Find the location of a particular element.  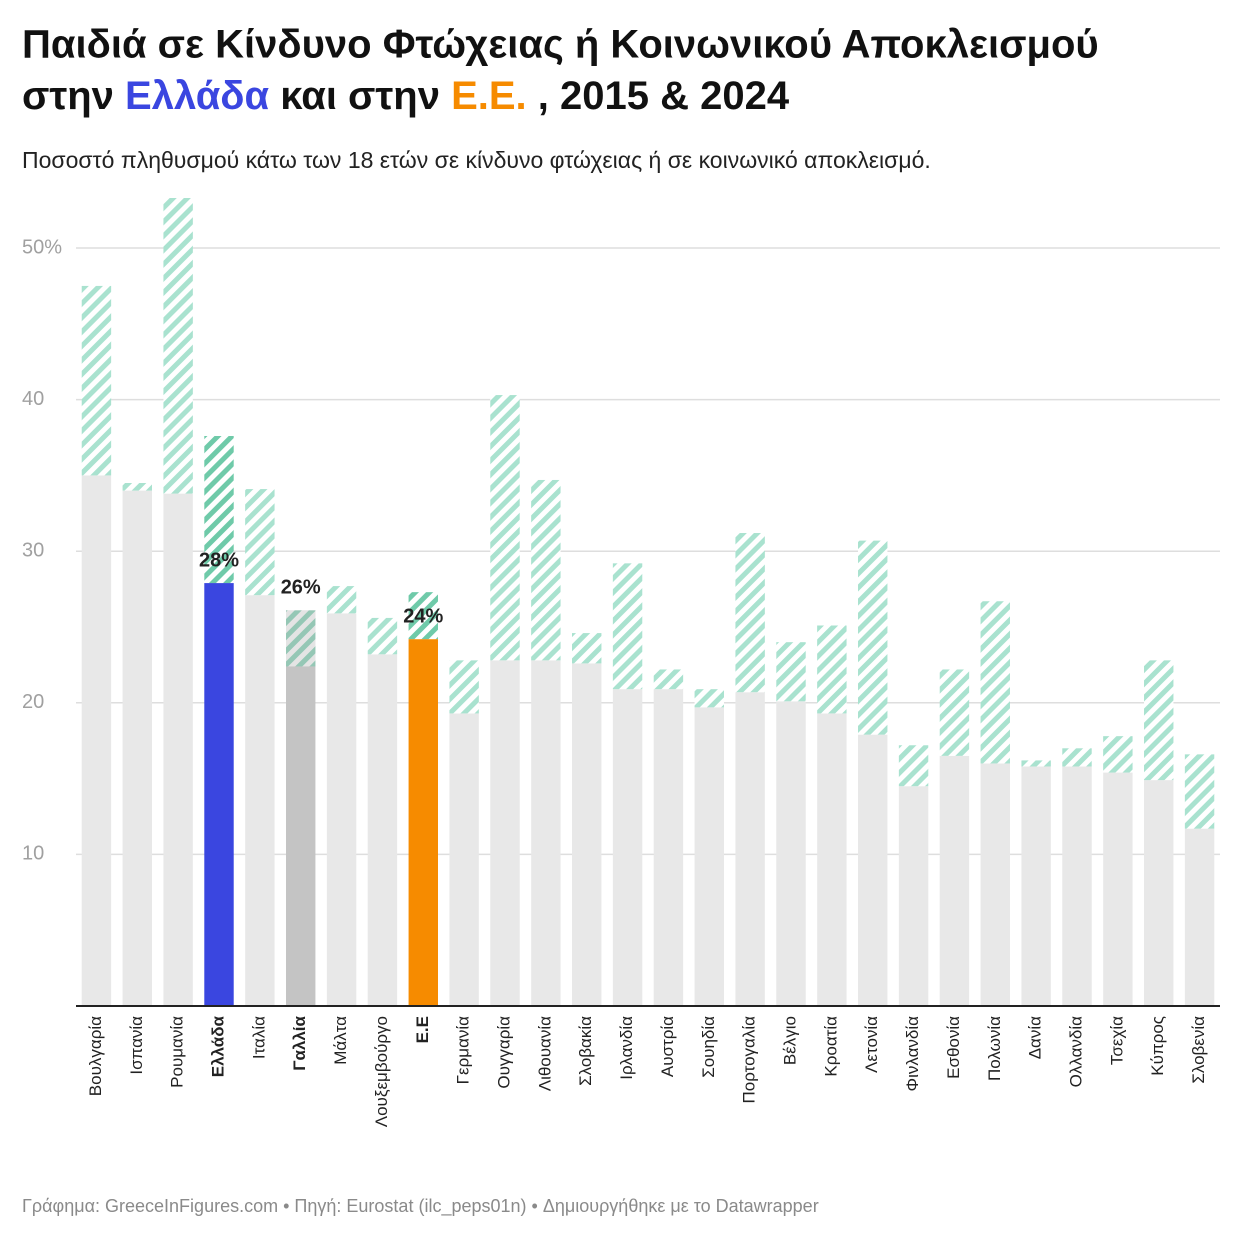

x-tick-label: Ιρλανδία is located at coordinates (626, 1048).